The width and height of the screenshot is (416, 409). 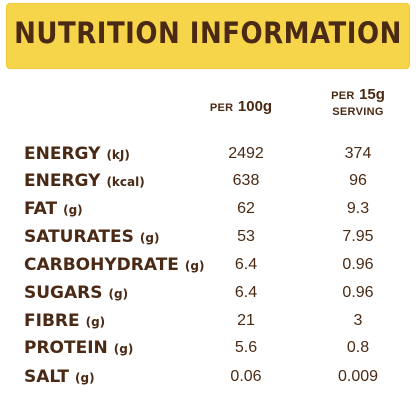 I want to click on table-row: ENERGY (kJ) 2492 374, so click(x=208, y=154).